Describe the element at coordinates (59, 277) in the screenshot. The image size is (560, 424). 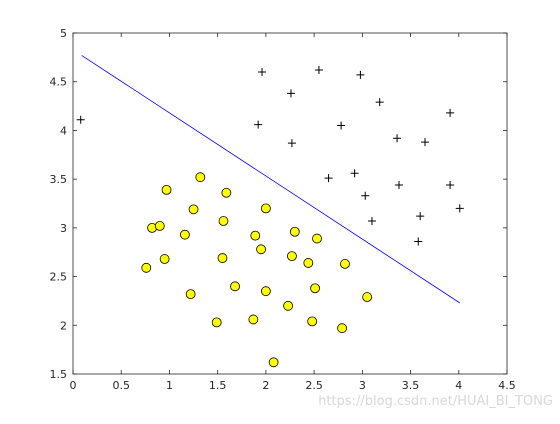
I see `y-tick-label: 2.5` at that location.